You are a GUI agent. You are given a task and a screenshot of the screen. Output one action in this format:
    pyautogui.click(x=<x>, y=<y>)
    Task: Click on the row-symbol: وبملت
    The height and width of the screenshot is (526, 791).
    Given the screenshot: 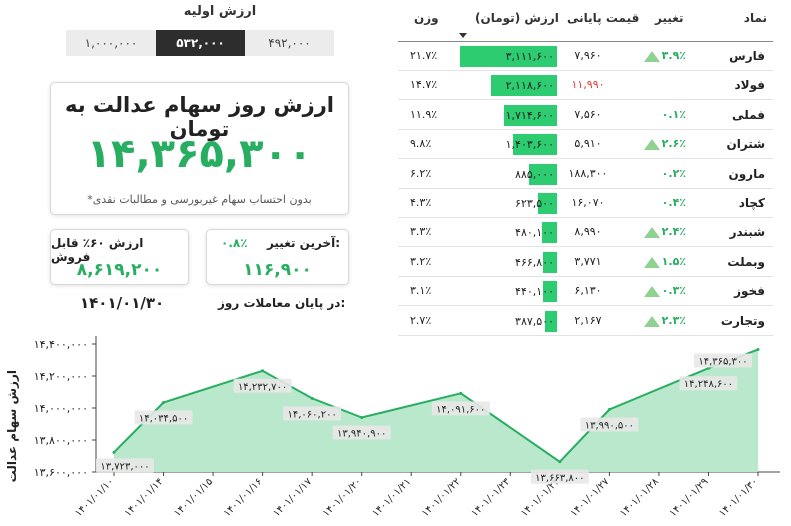 What is the action you would take?
    pyautogui.click(x=746, y=261)
    